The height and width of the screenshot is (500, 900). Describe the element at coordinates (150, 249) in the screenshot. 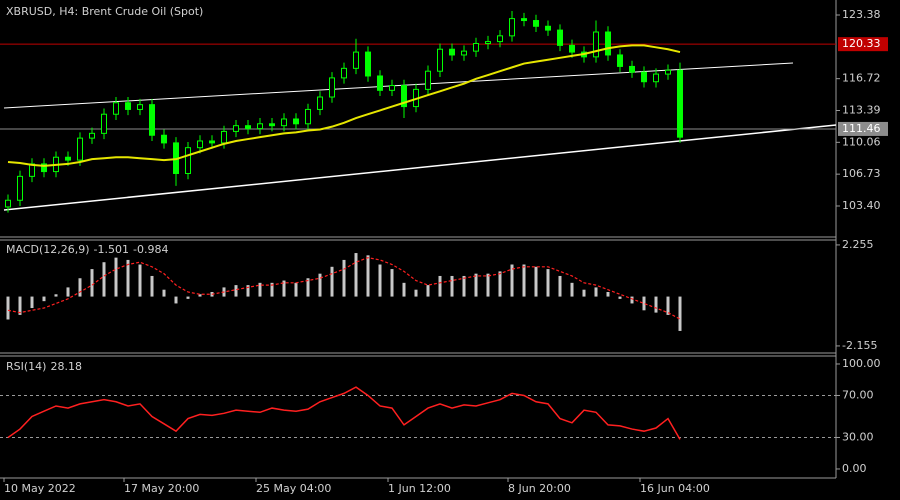

I see `legend-part: -0.984` at that location.